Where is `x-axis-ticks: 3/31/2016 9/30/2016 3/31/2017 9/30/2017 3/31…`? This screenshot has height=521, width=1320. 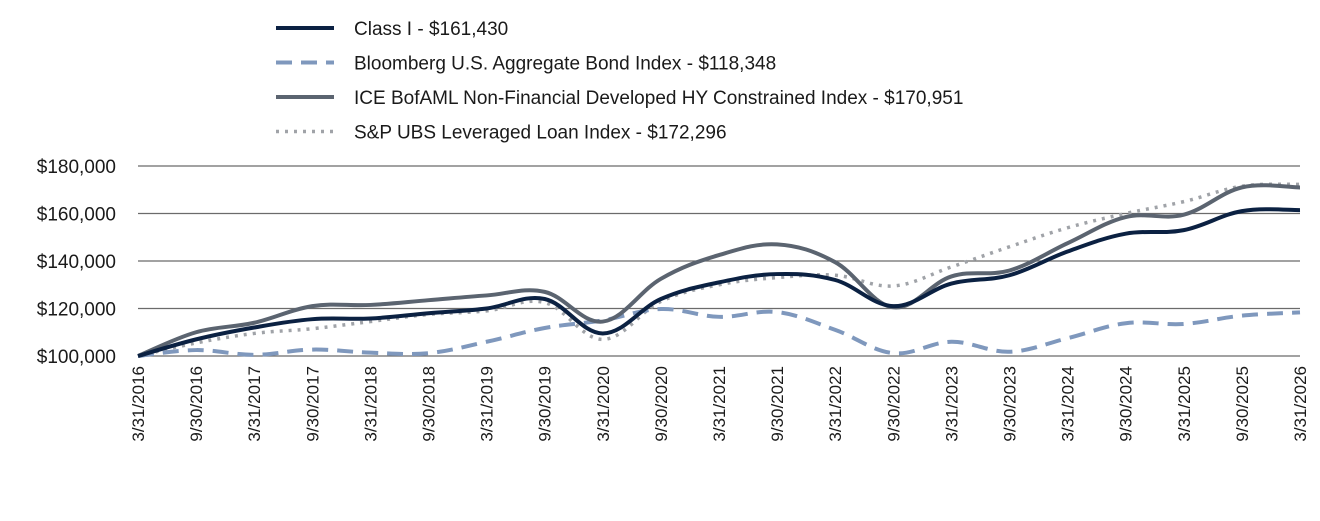
x-axis-ticks: 3/31/2016 9/30/2016 3/31/2017 9/30/2017 3/31… is located at coordinates (719, 404).